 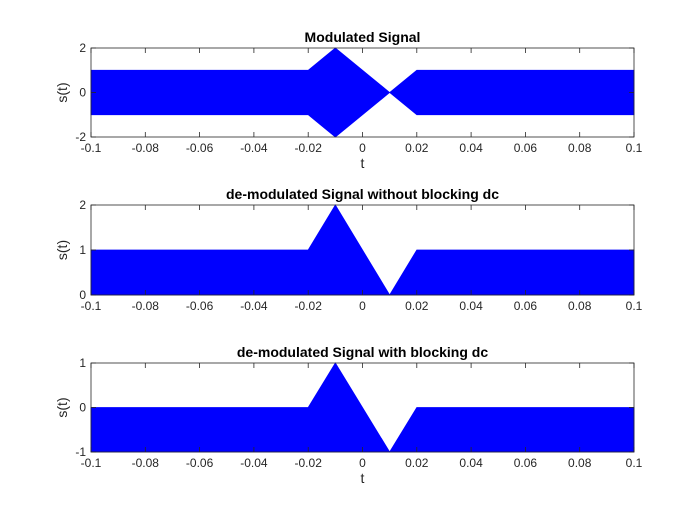 What do you see at coordinates (80, 137) in the screenshot?
I see `y-tick-label: -2` at bounding box center [80, 137].